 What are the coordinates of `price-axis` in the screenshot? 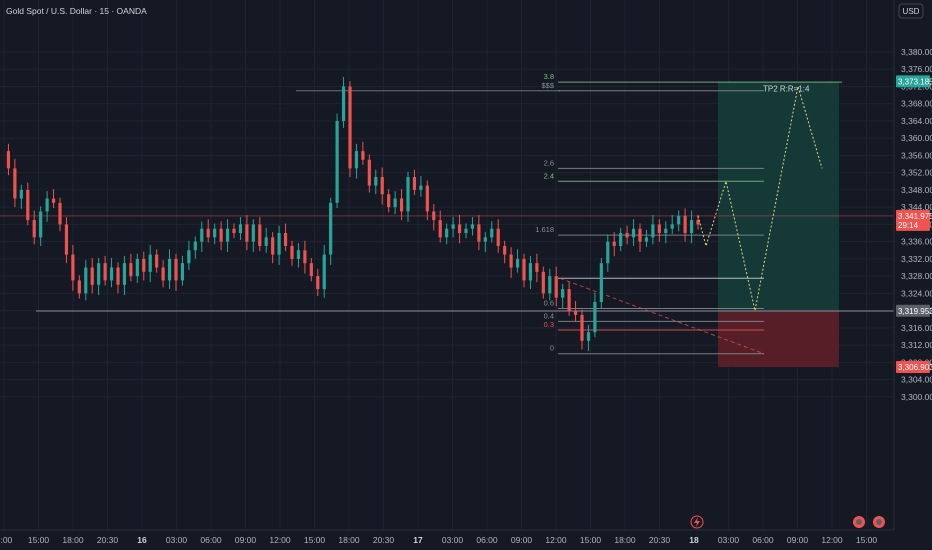 It's located at (913, 275).